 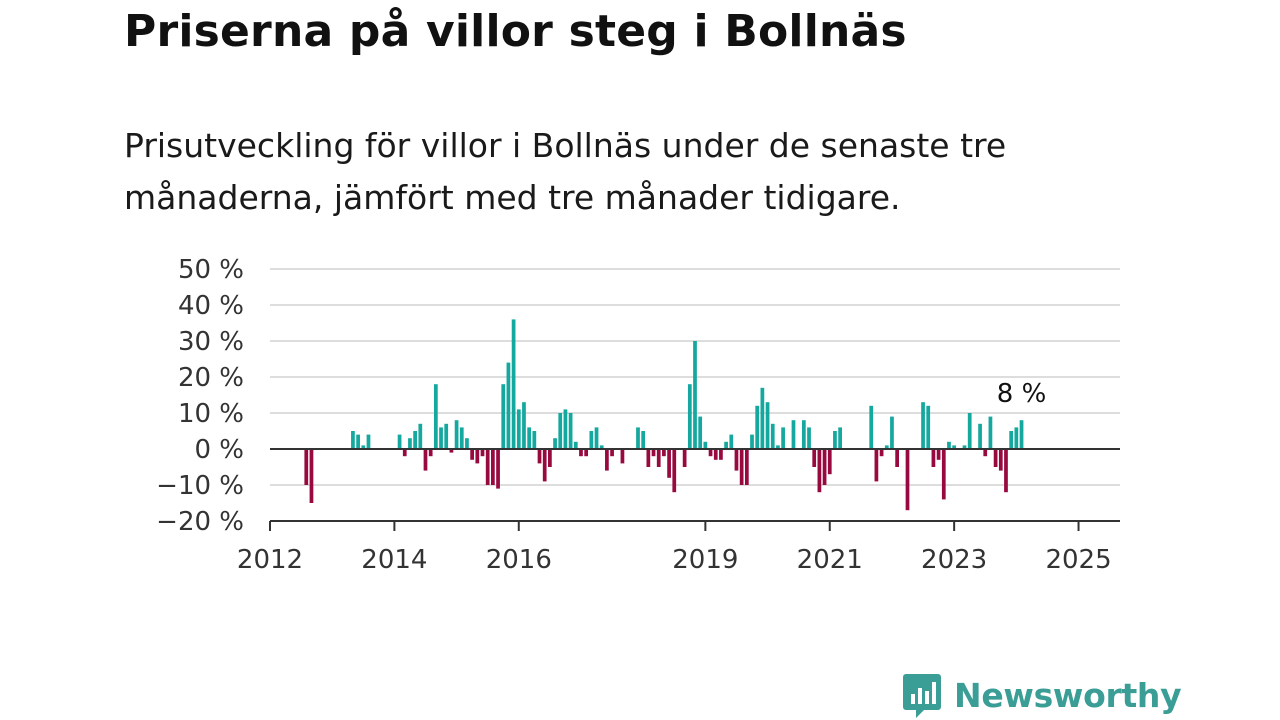 I want to click on y-tick-label: 30 %, so click(x=211, y=342).